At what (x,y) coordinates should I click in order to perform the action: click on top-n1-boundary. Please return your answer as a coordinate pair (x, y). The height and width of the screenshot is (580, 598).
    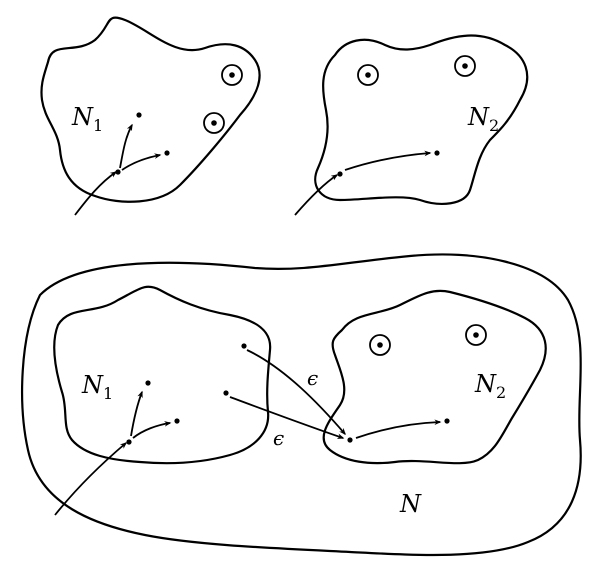
    Looking at the image, I should click on (150, 109).